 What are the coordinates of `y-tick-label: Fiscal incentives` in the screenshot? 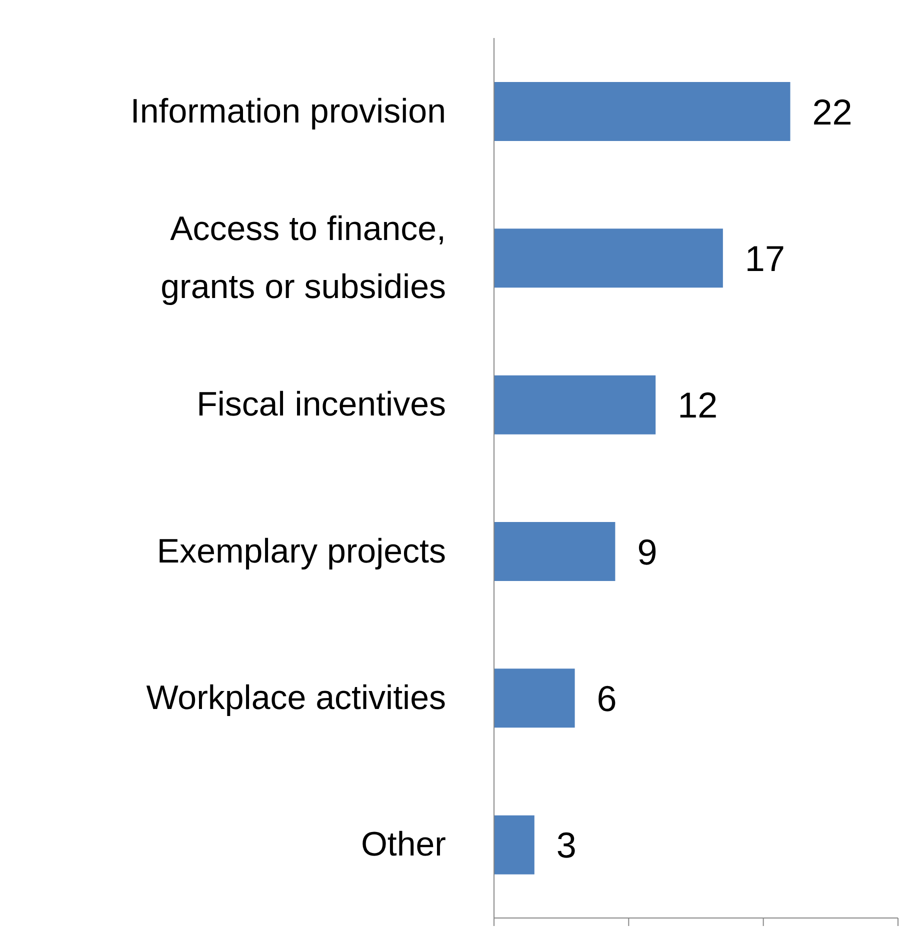 It's located at (321, 405).